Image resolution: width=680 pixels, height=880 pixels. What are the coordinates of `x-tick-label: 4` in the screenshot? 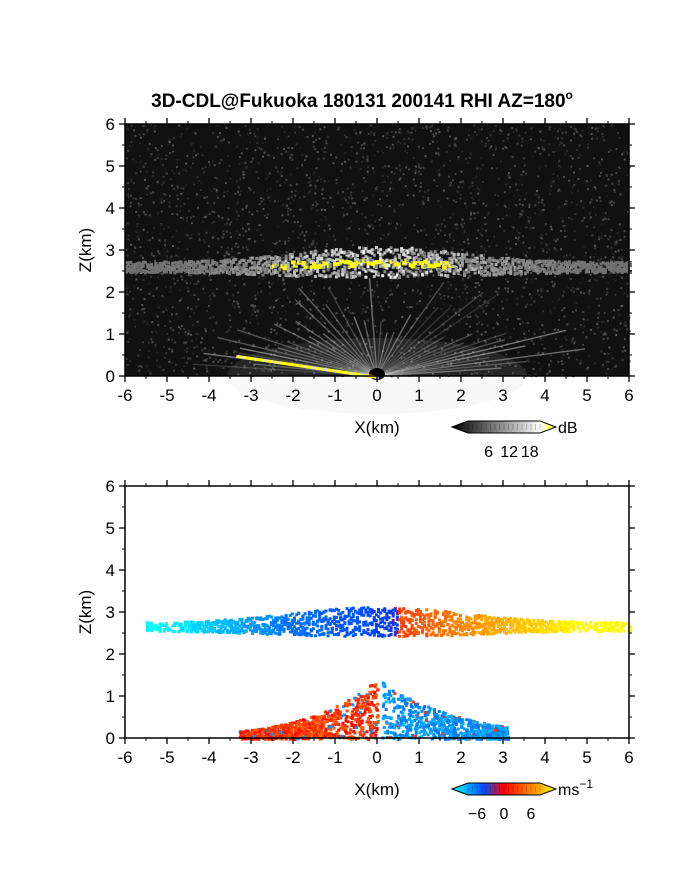 It's located at (544, 395).